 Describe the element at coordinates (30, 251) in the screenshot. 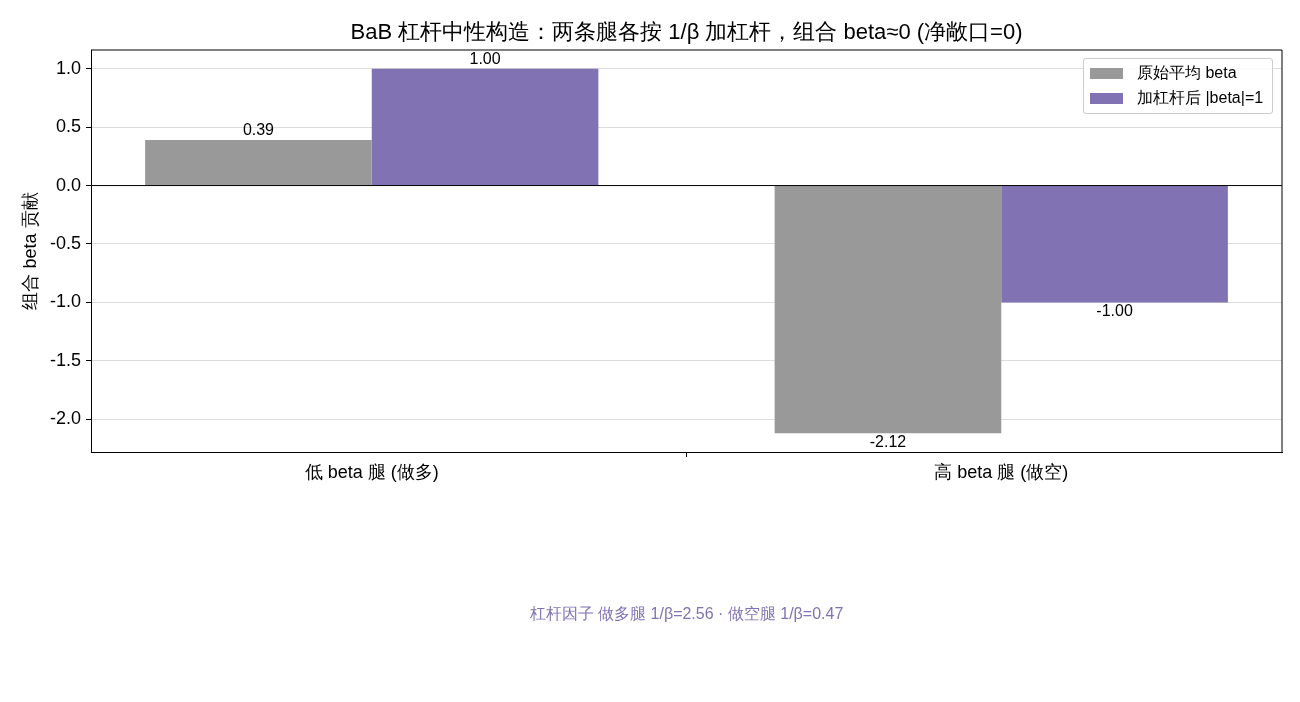

I see `y-axis-title: 组合 beta 贡献` at that location.